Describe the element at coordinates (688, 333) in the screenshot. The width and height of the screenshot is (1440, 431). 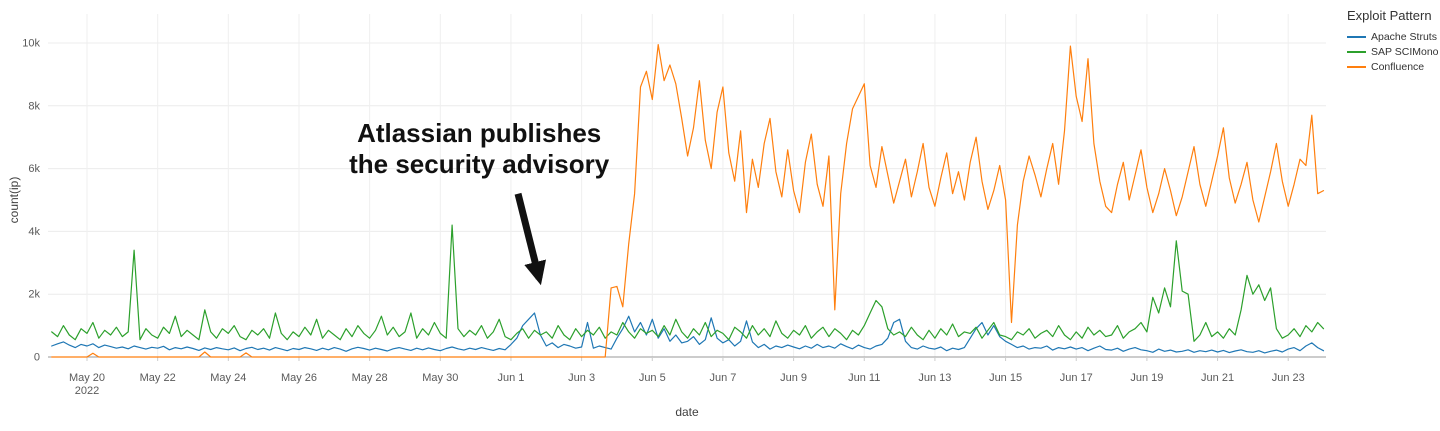
I see `series-line-apache-struts` at that location.